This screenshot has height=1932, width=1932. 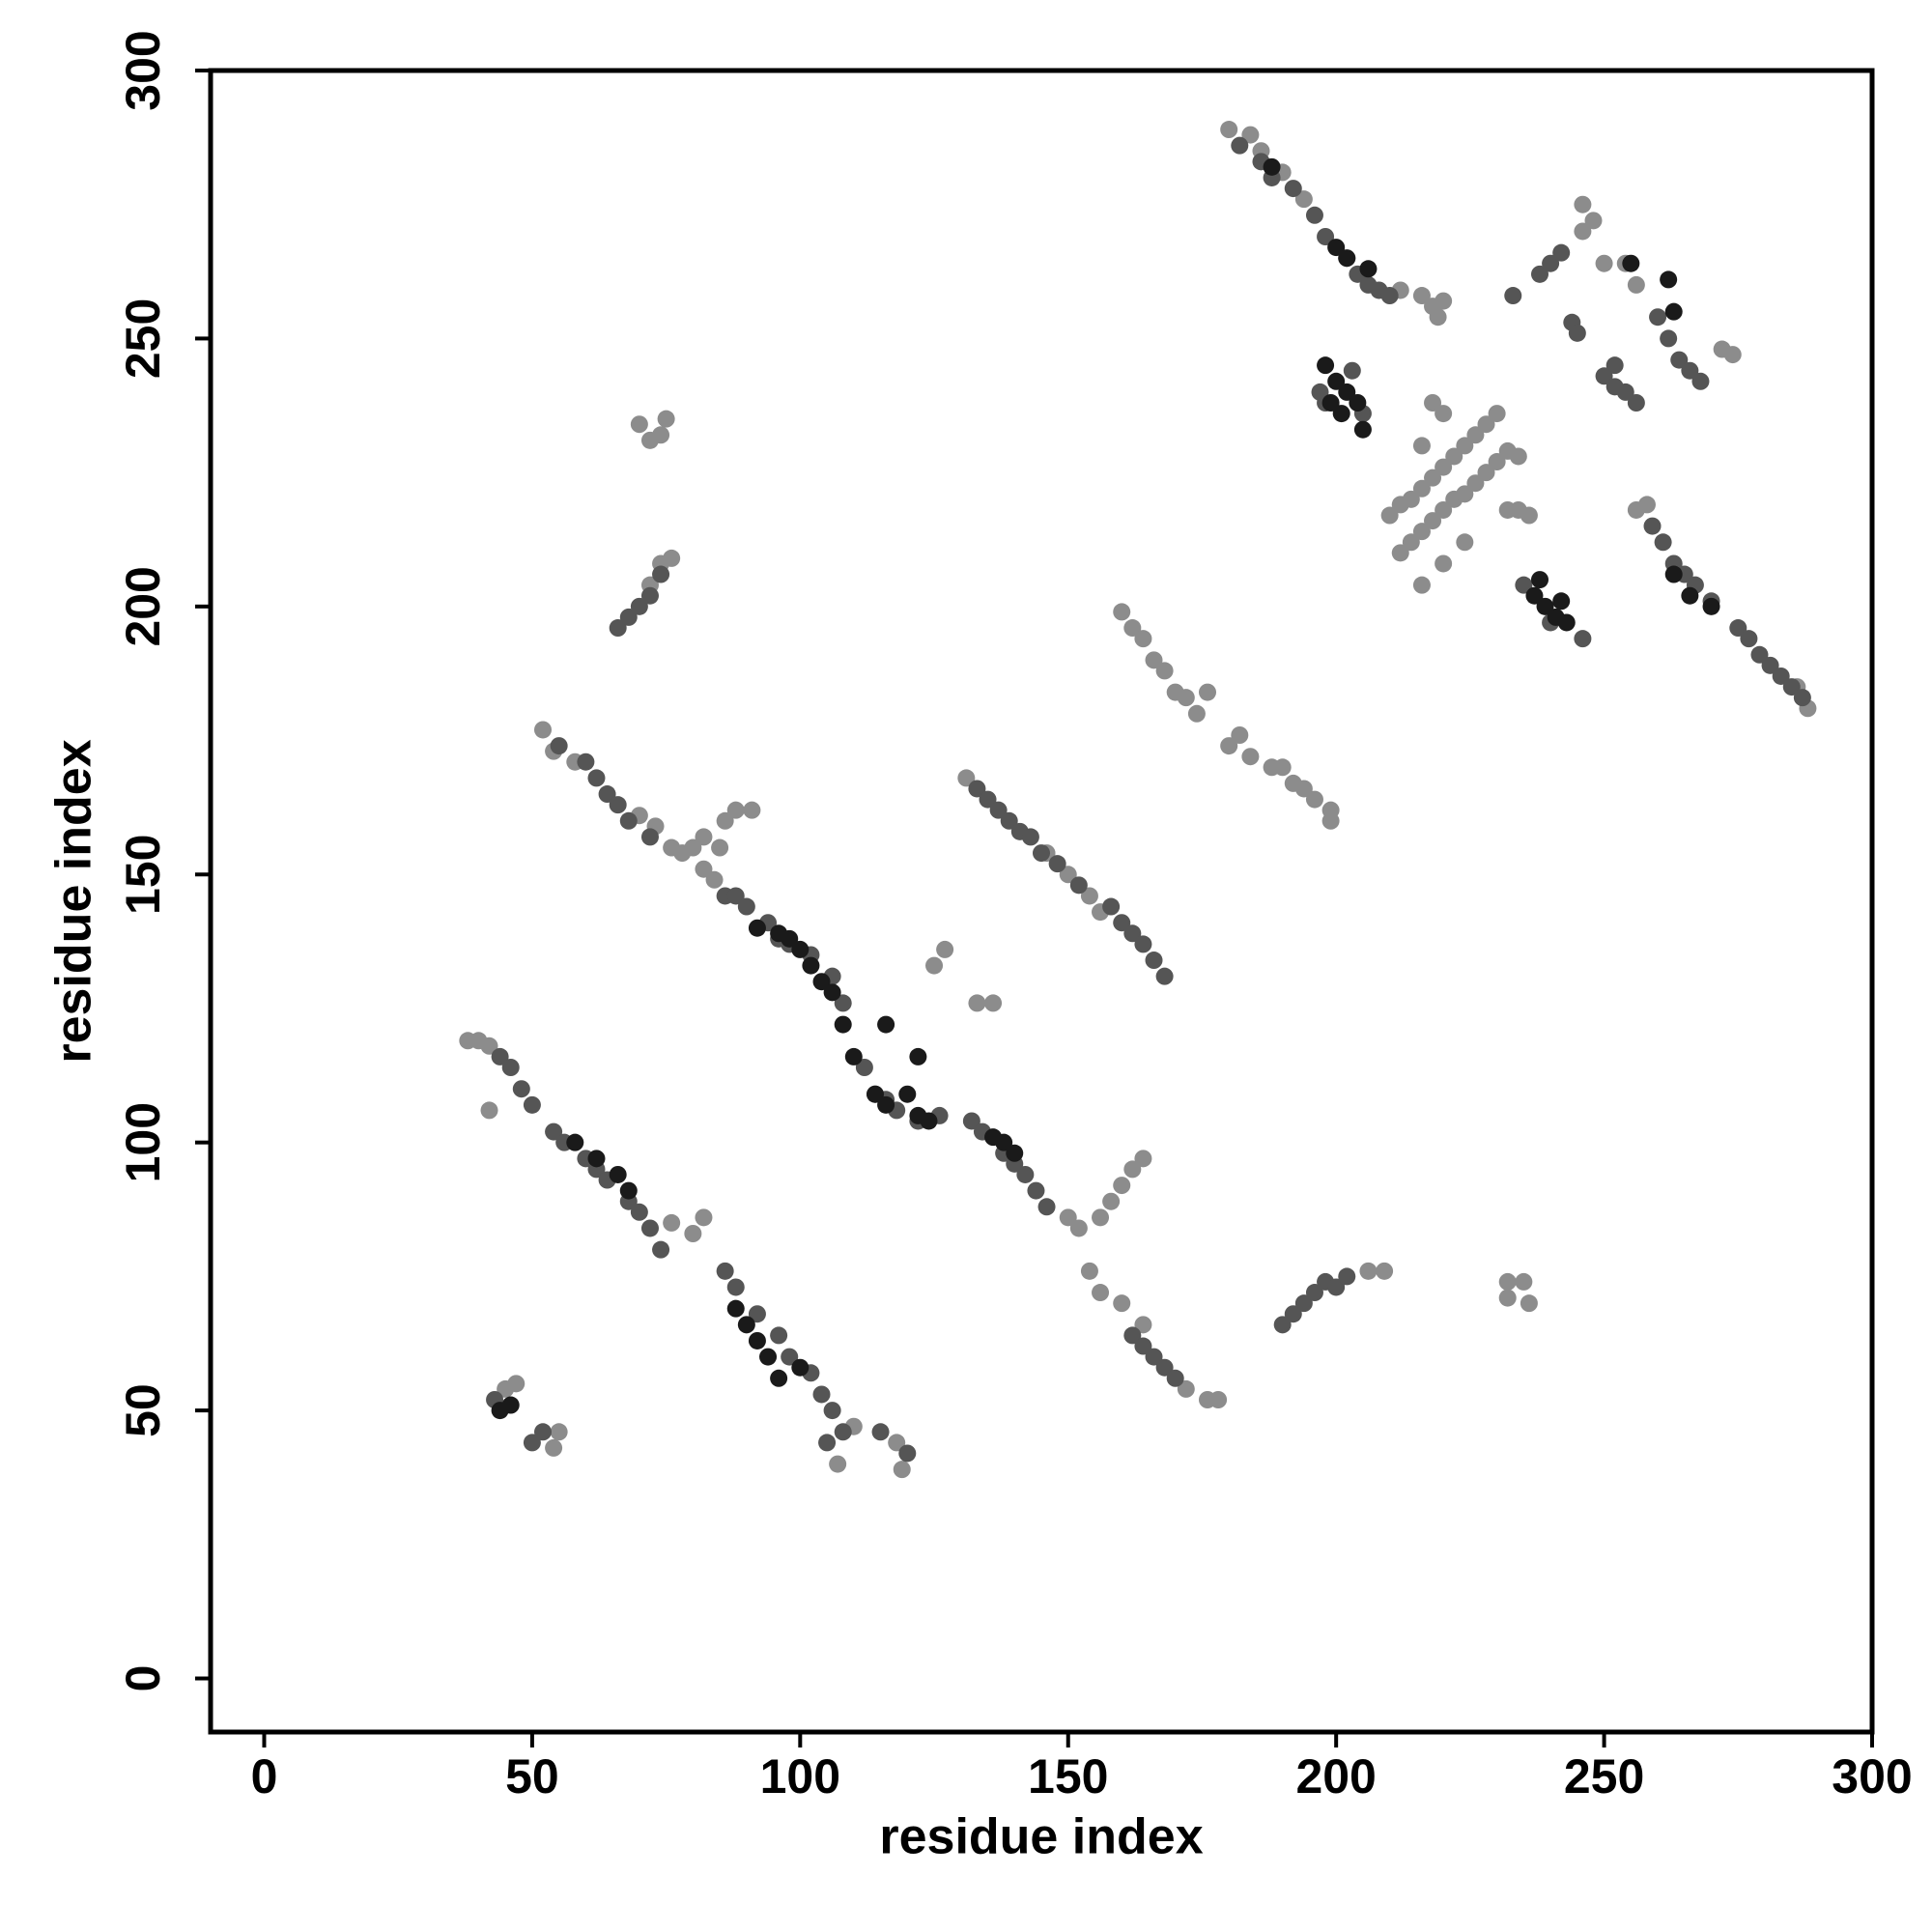 What do you see at coordinates (800, 1776) in the screenshot?
I see `x-tick-label: 100` at bounding box center [800, 1776].